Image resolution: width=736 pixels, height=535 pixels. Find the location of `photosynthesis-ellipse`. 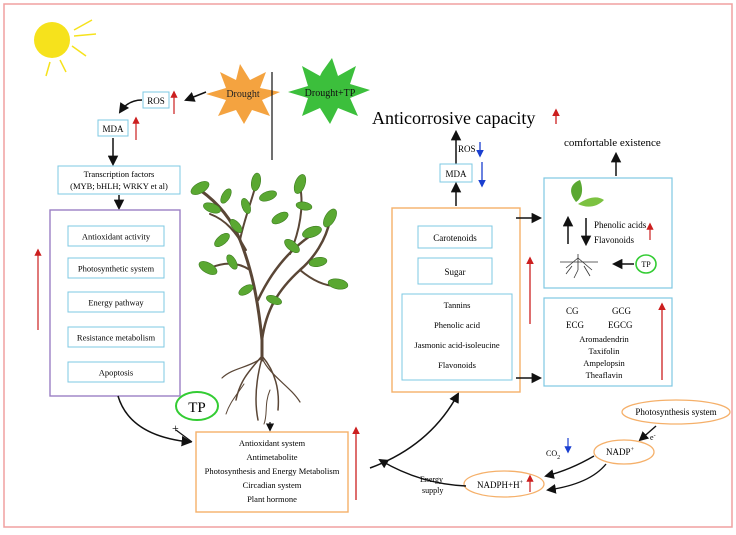

photosynthesis-ellipse is located at coordinates (676, 412).